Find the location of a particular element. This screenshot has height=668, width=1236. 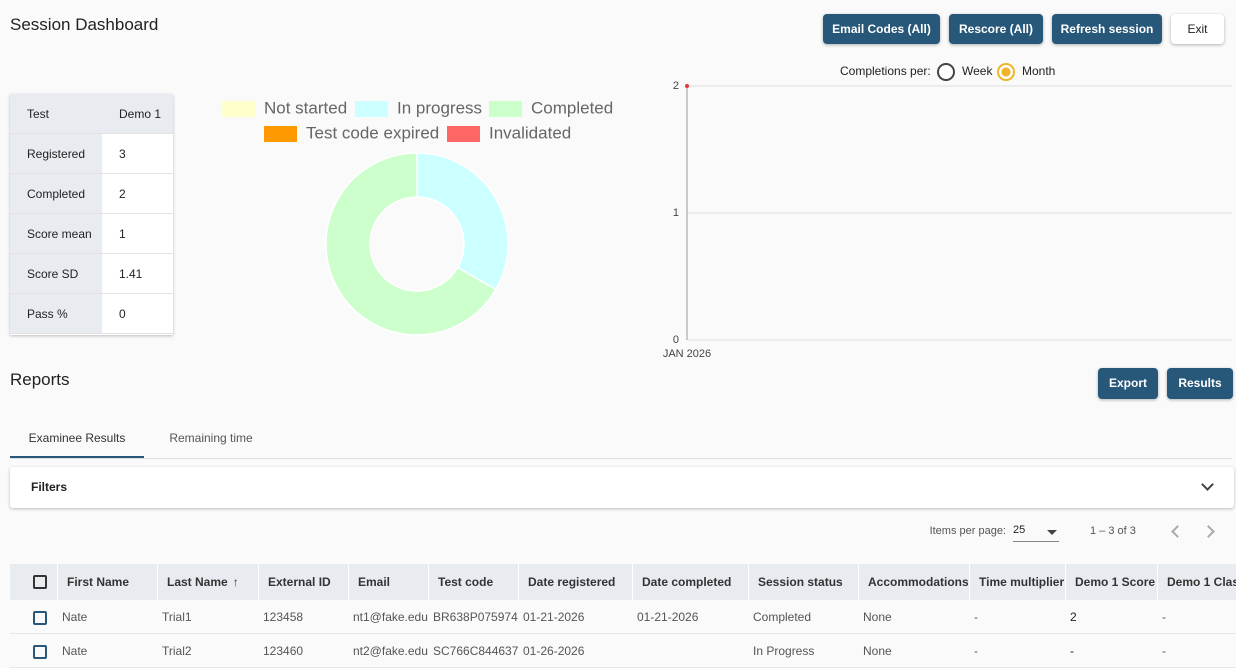

filters-label: Filters is located at coordinates (49, 487).